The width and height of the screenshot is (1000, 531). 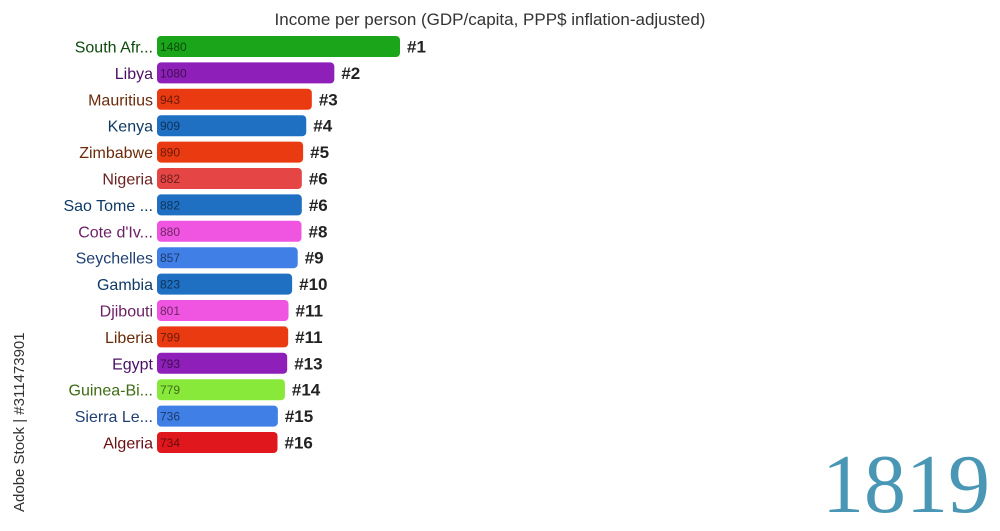 What do you see at coordinates (134, 74) in the screenshot?
I see `category-label: Libya` at bounding box center [134, 74].